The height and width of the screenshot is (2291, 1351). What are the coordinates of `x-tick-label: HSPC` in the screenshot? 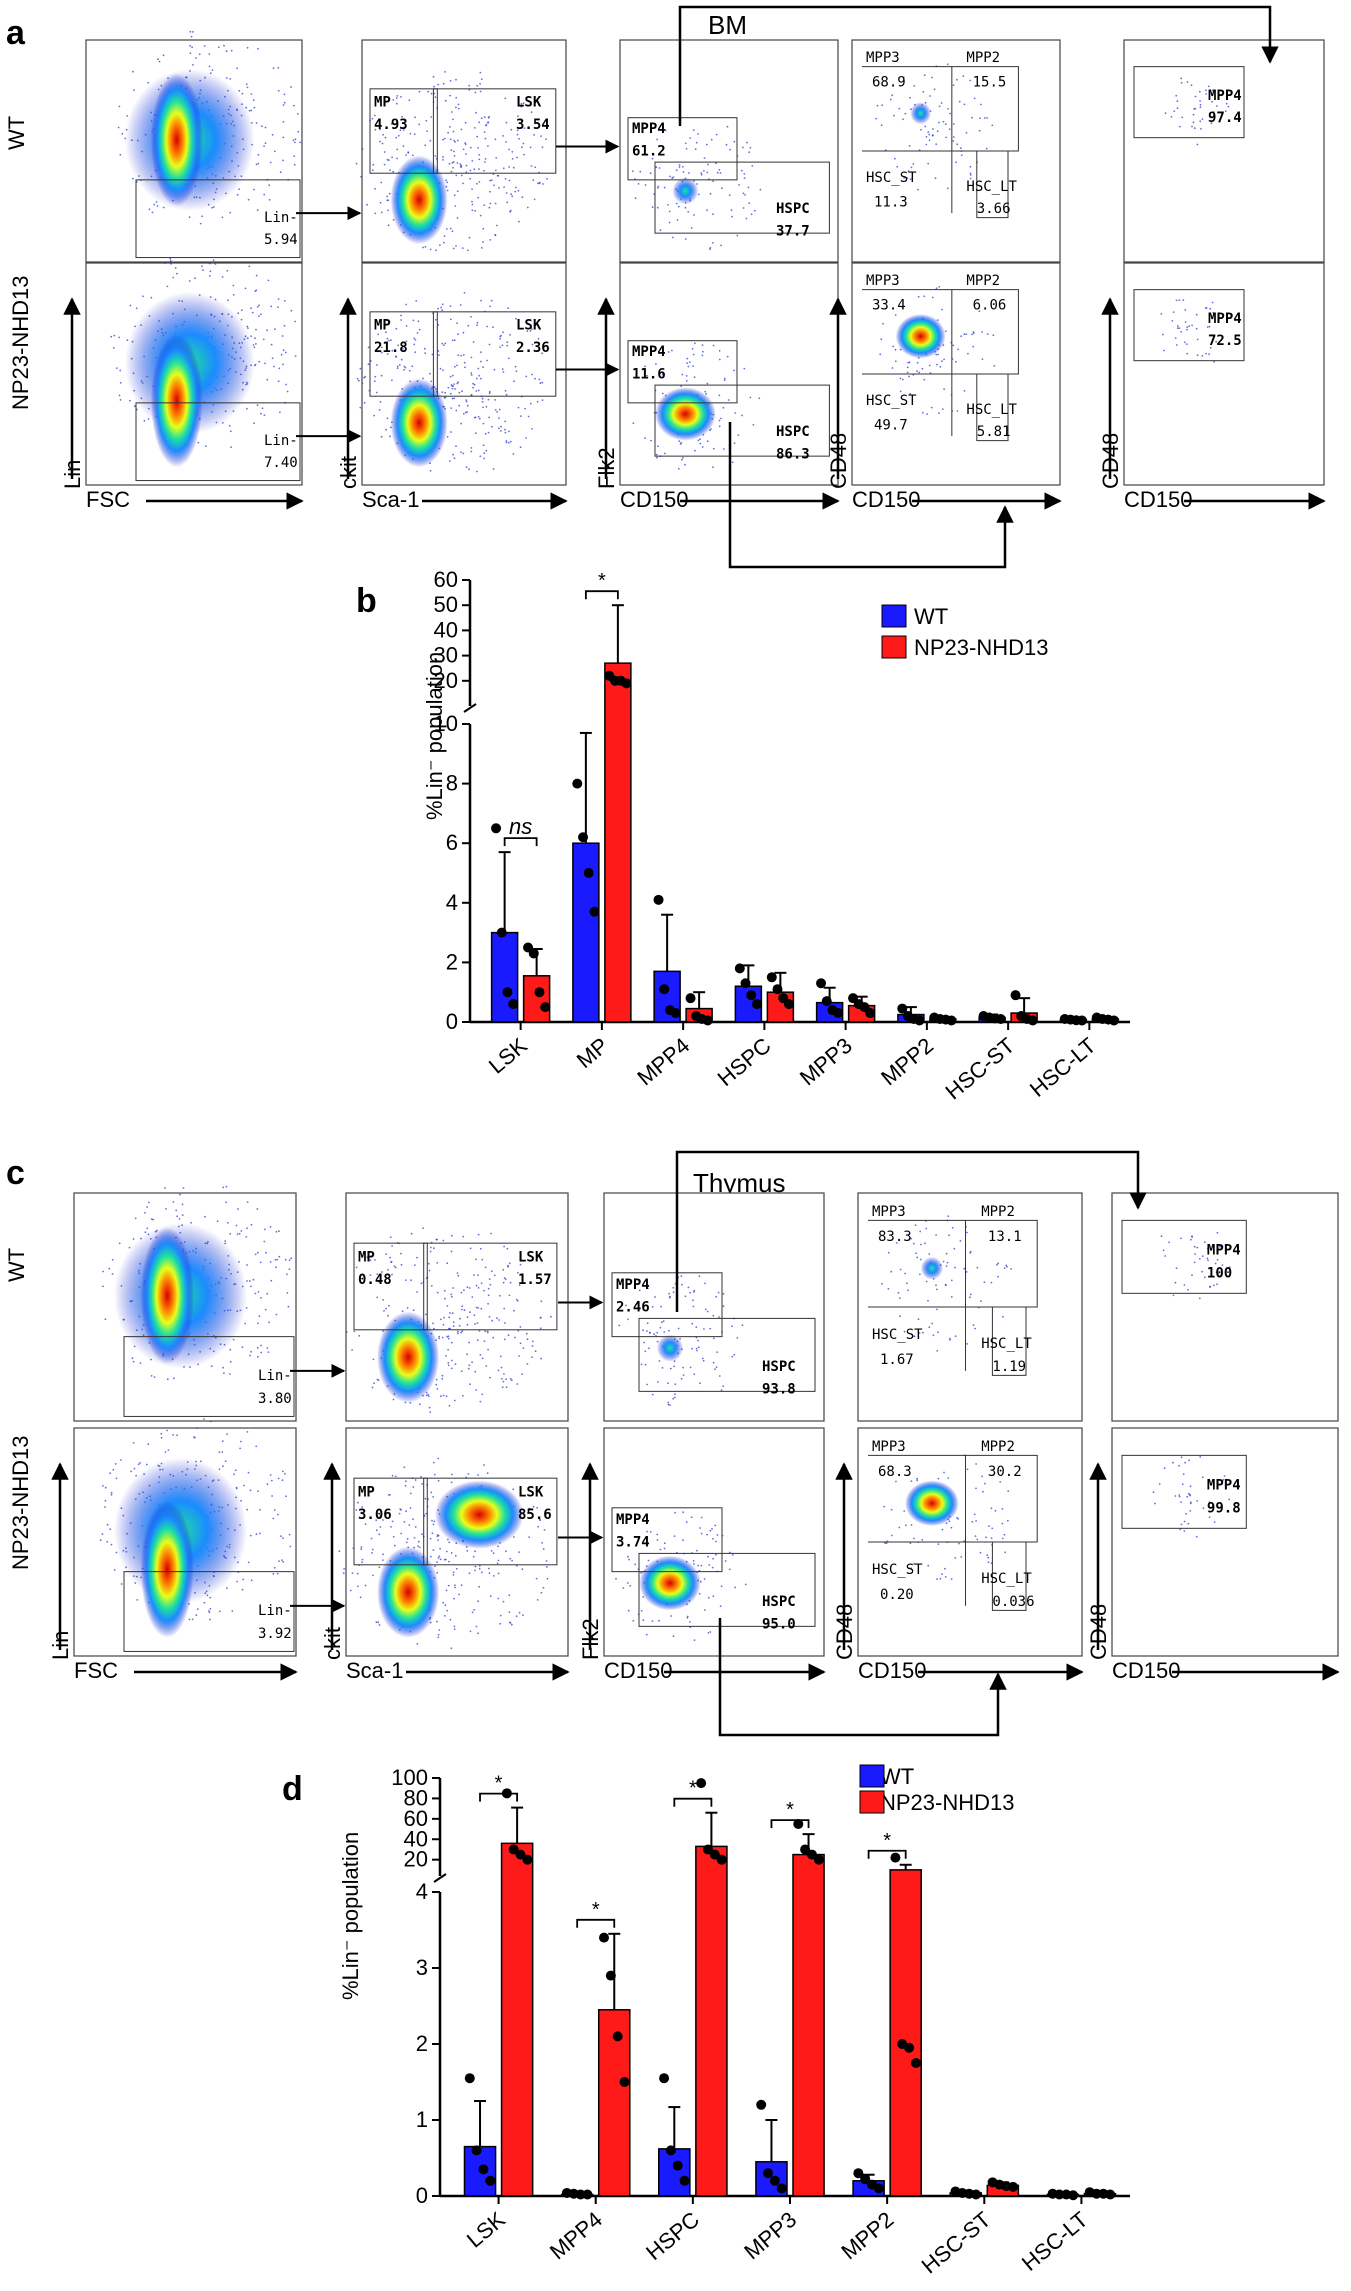 It's located at (744, 1062).